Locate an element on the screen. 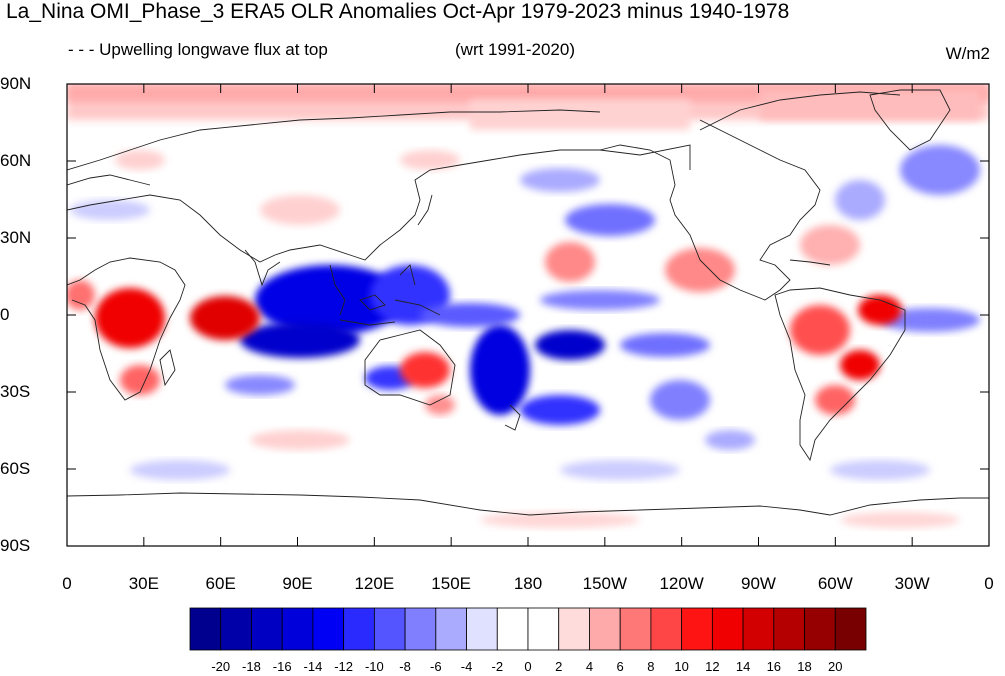 This screenshot has height=676, width=1005. longitude-label: 90E is located at coordinates (297, 583).